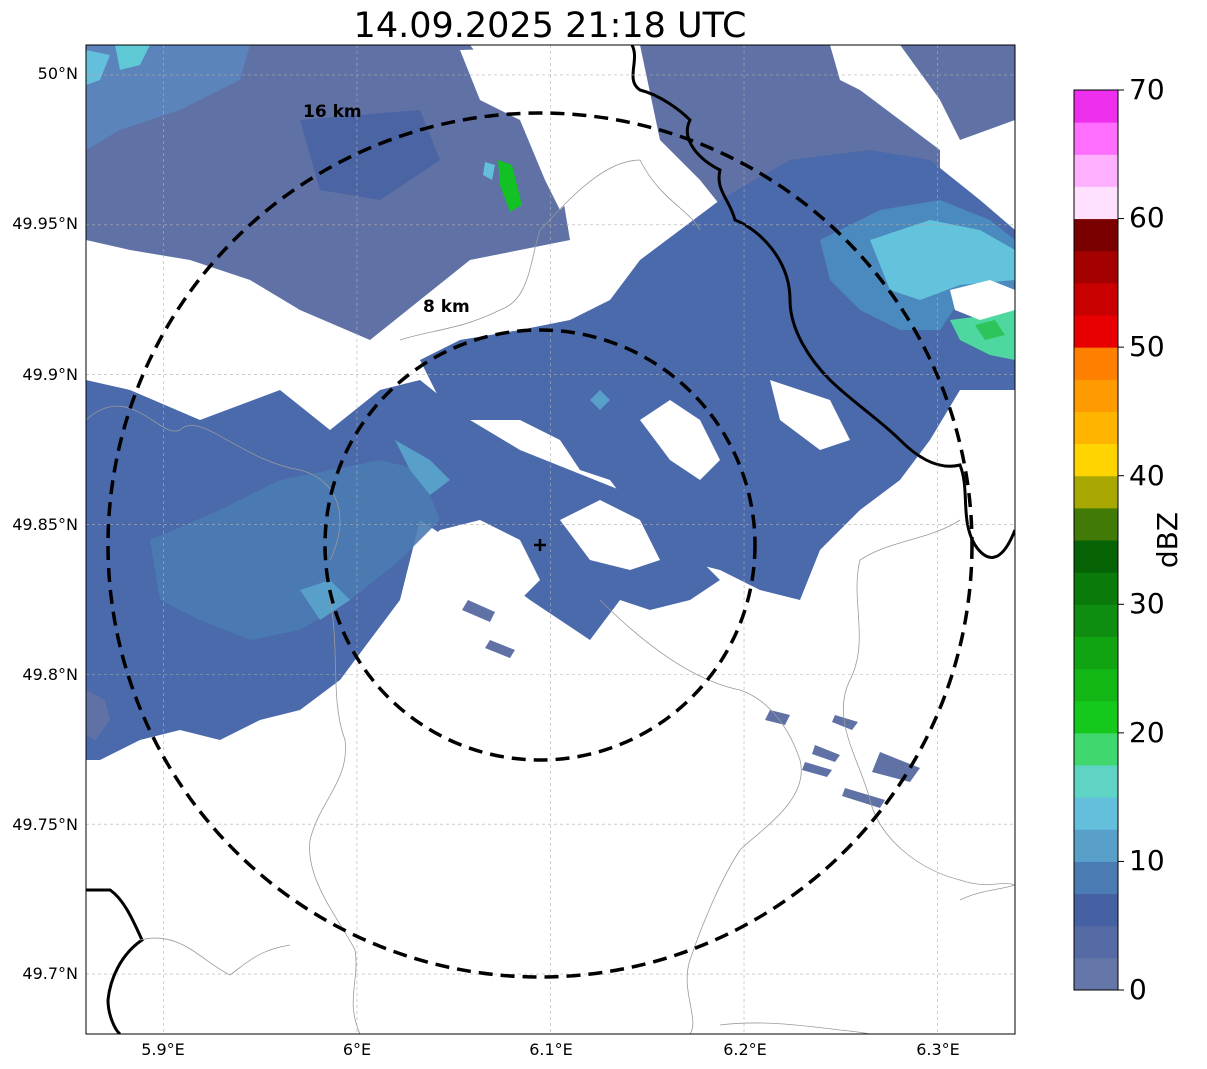  What do you see at coordinates (1147, 475) in the screenshot?
I see `colorbar-tick-label: 40` at bounding box center [1147, 475].